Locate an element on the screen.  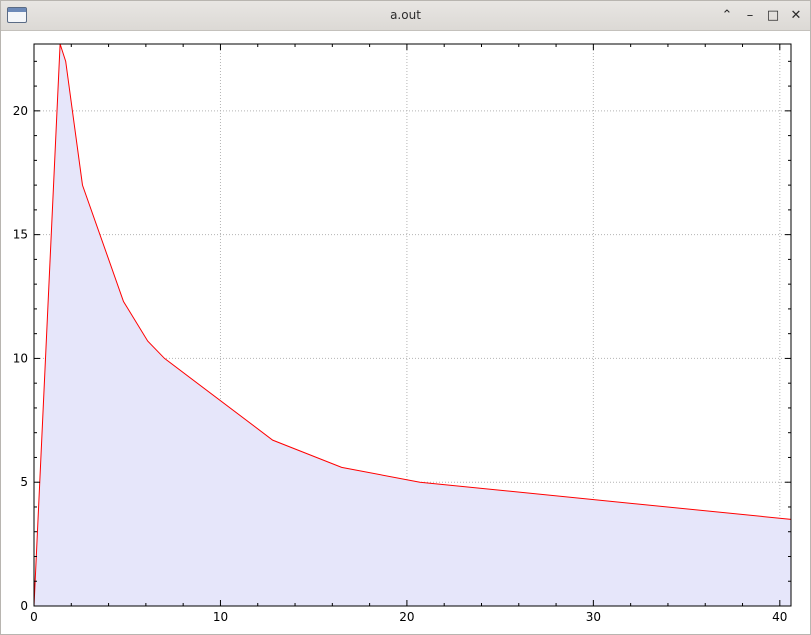
app-window-icon is located at coordinates (17, 15).